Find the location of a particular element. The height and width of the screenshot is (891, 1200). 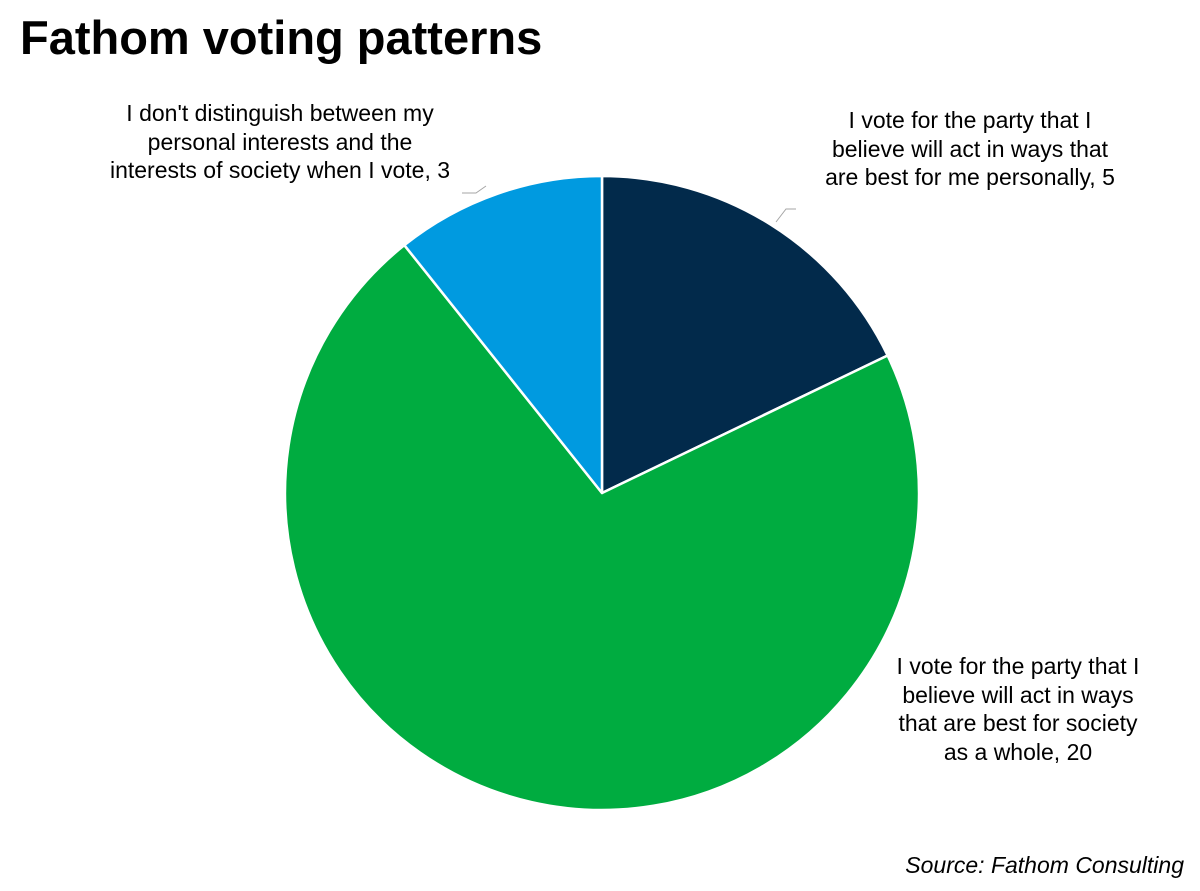

pie-slice-no-distinction is located at coordinates (503, 334).